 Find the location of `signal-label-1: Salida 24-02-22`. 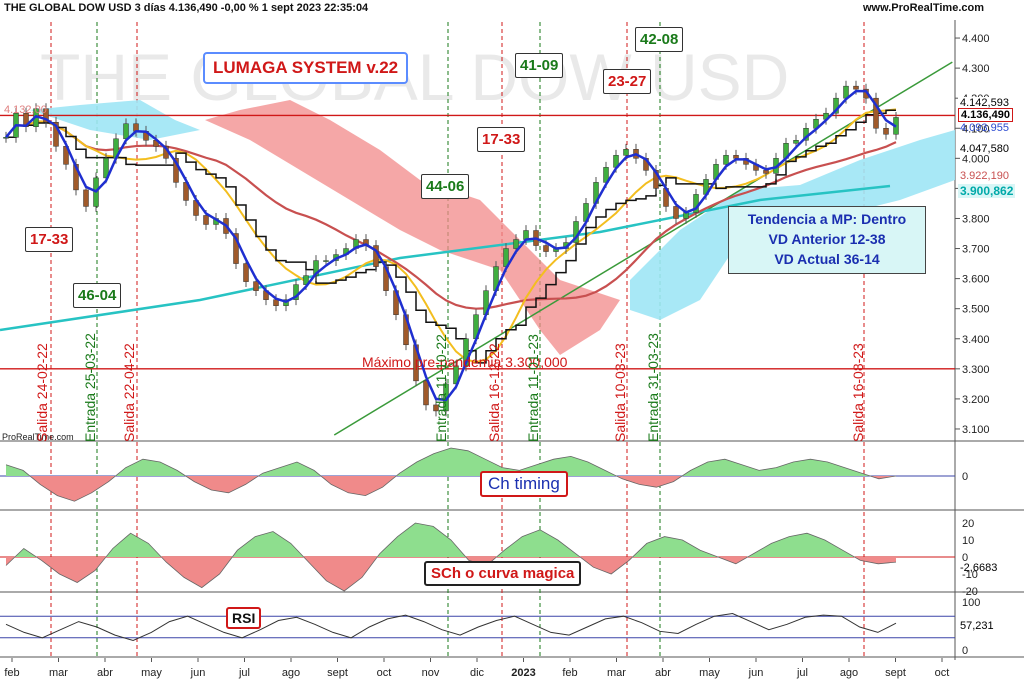

signal-label-1: Salida 24-02-22 is located at coordinates (42, 392).